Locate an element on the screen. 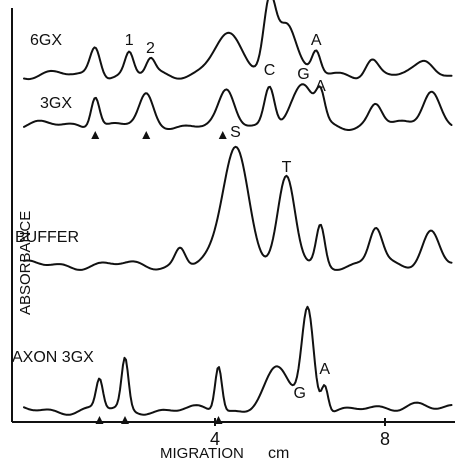 This screenshot has height=462, width=459. series-label-buffer: BUFFER is located at coordinates (47, 237).